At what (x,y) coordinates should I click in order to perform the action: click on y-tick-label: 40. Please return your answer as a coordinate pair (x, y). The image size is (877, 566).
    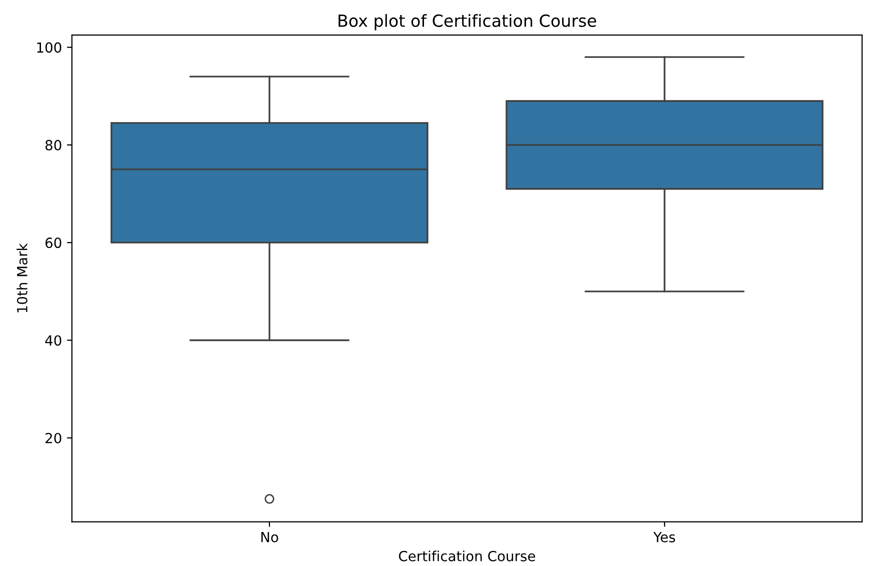
    Looking at the image, I should click on (53, 340).